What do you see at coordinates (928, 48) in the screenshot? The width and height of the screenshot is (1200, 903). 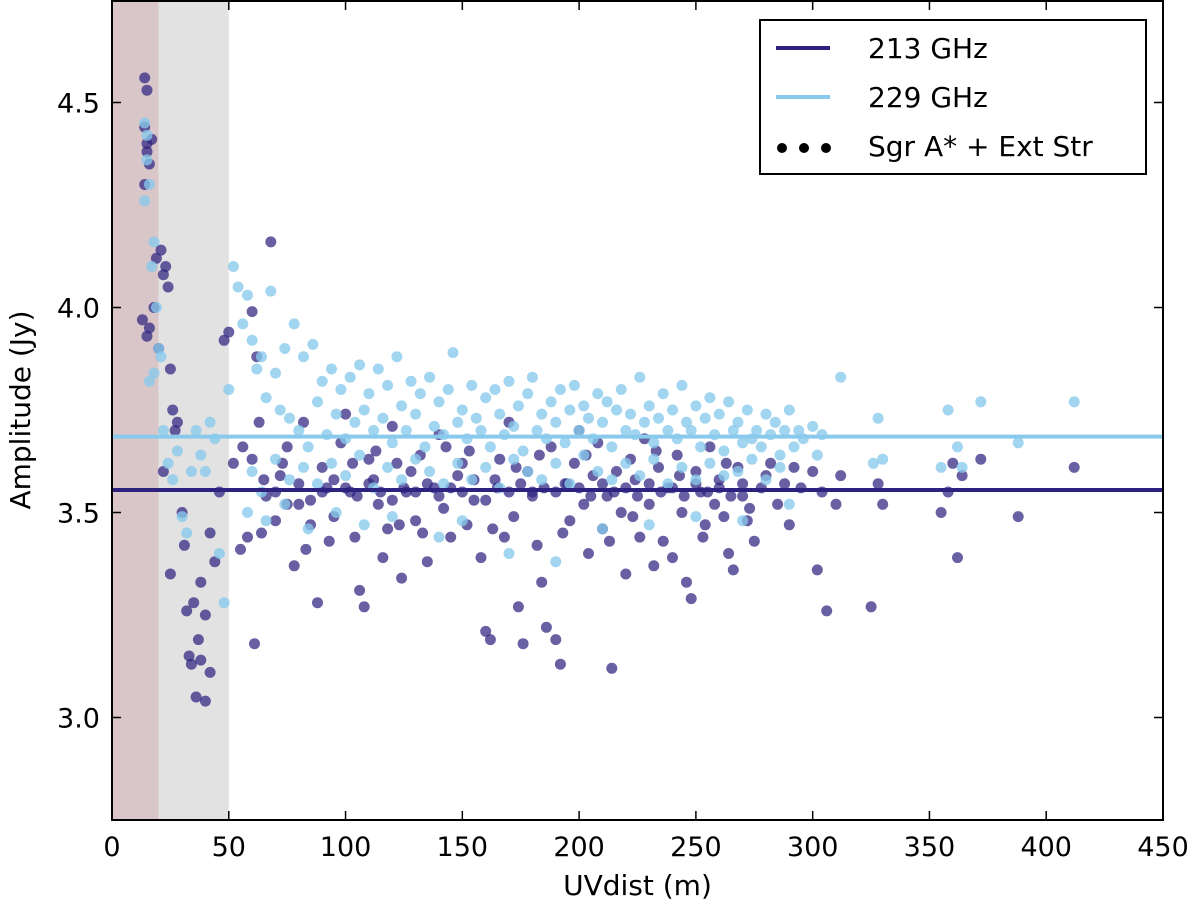 I see `legend-label-213ghz: 213 GHz` at bounding box center [928, 48].